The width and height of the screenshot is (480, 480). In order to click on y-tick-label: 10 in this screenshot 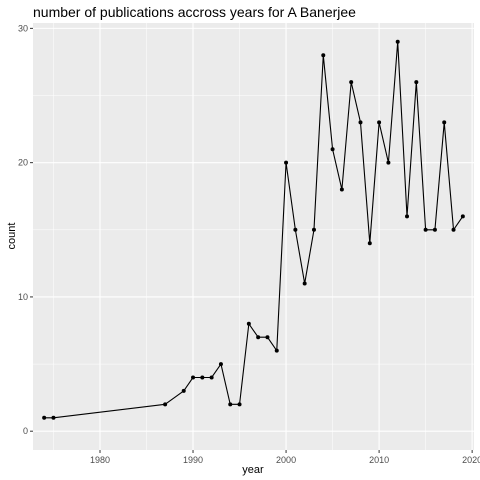, I will do `click(23, 297)`.